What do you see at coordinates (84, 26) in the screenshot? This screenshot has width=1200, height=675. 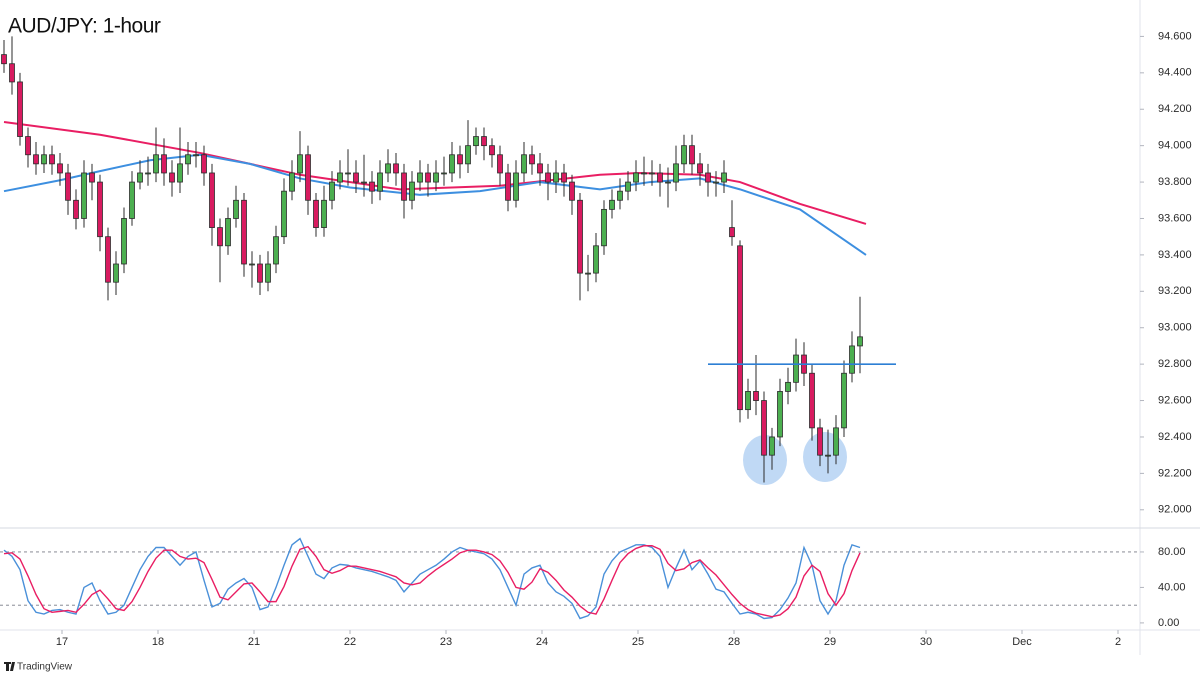 I see `chart-title: AUD/JPY: 1-hour` at bounding box center [84, 26].